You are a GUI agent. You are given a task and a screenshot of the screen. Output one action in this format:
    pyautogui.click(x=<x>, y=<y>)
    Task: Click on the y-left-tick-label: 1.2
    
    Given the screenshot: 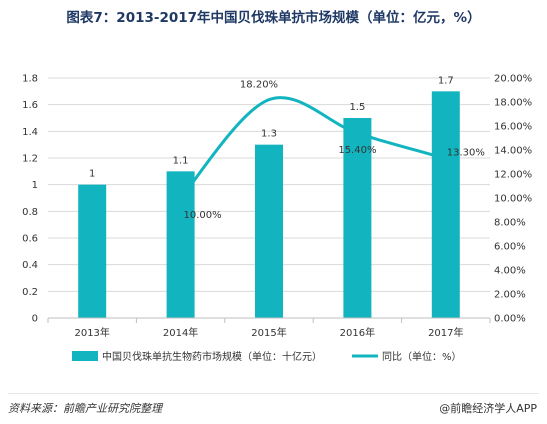 What is the action you would take?
    pyautogui.click(x=30, y=159)
    